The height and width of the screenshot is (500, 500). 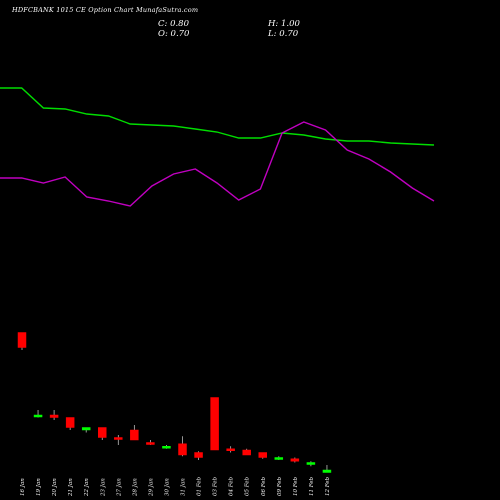 What do you see at coordinates (87, 487) in the screenshot?
I see `x-tick-label: 22 Jan` at bounding box center [87, 487].